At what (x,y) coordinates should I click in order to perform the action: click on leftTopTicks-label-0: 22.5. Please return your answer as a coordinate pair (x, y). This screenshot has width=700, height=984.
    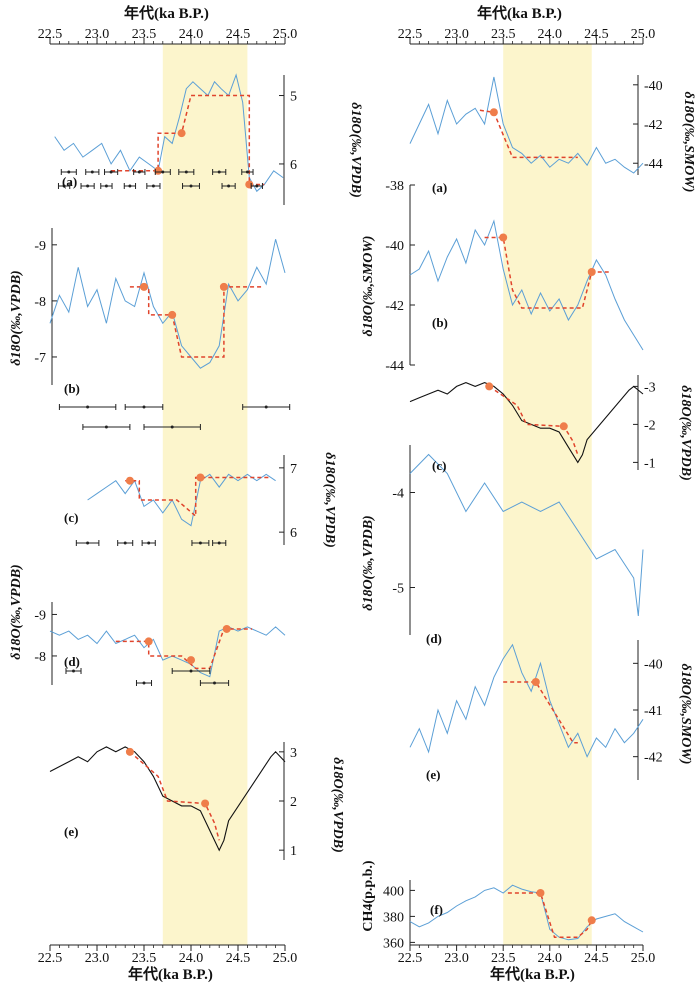
    Looking at the image, I should click on (50, 34).